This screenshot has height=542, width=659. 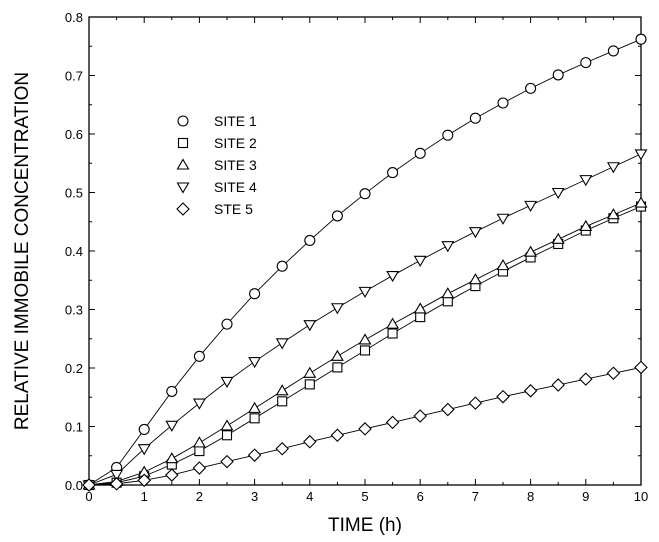 I want to click on legend-label: SITE 4, so click(x=235, y=187).